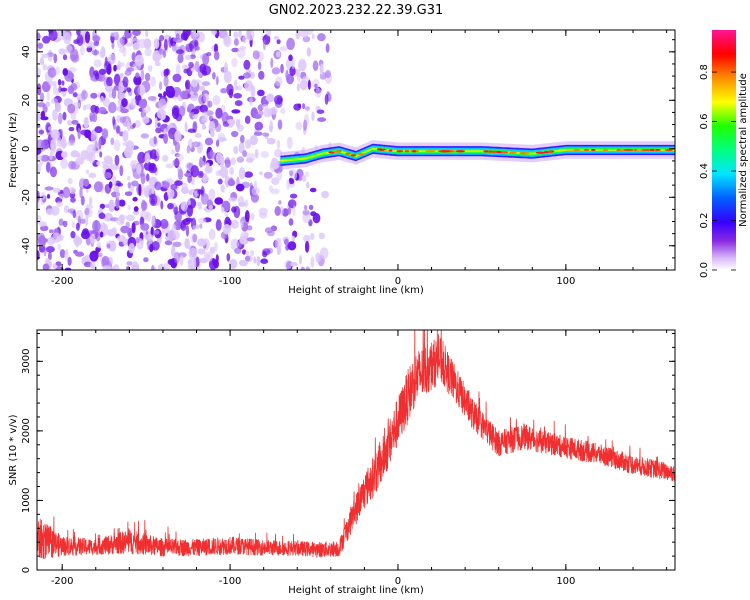 This screenshot has width=750, height=600. What do you see at coordinates (704, 221) in the screenshot?
I see `colorbar-tick-label: 0.2` at bounding box center [704, 221].